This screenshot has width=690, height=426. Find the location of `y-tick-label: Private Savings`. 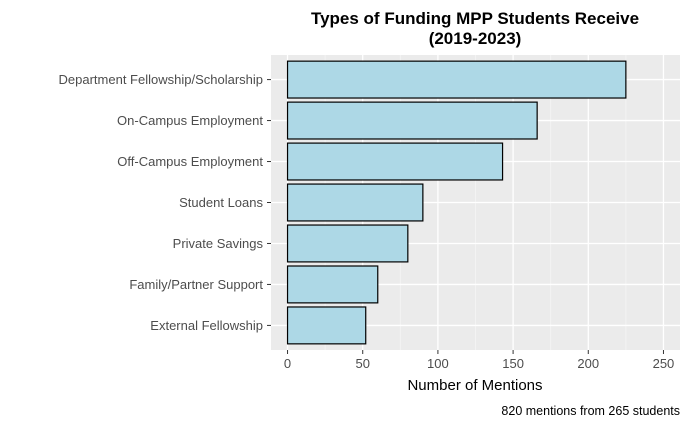

y-tick-label: Private Savings is located at coordinates (218, 243).